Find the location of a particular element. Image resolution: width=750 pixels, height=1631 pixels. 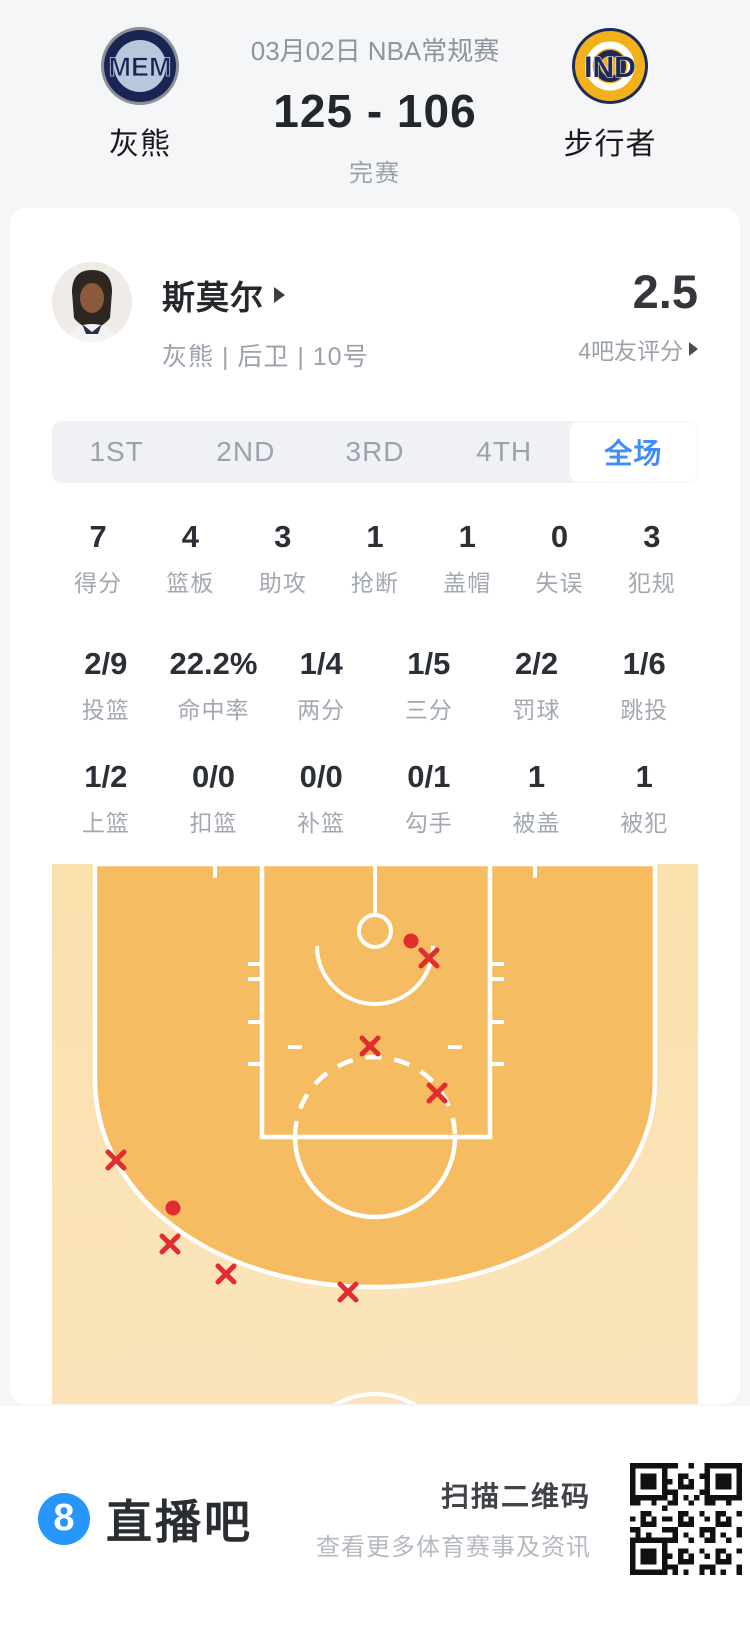

qr-title: 扫描二维码 is located at coordinates (515, 1496).